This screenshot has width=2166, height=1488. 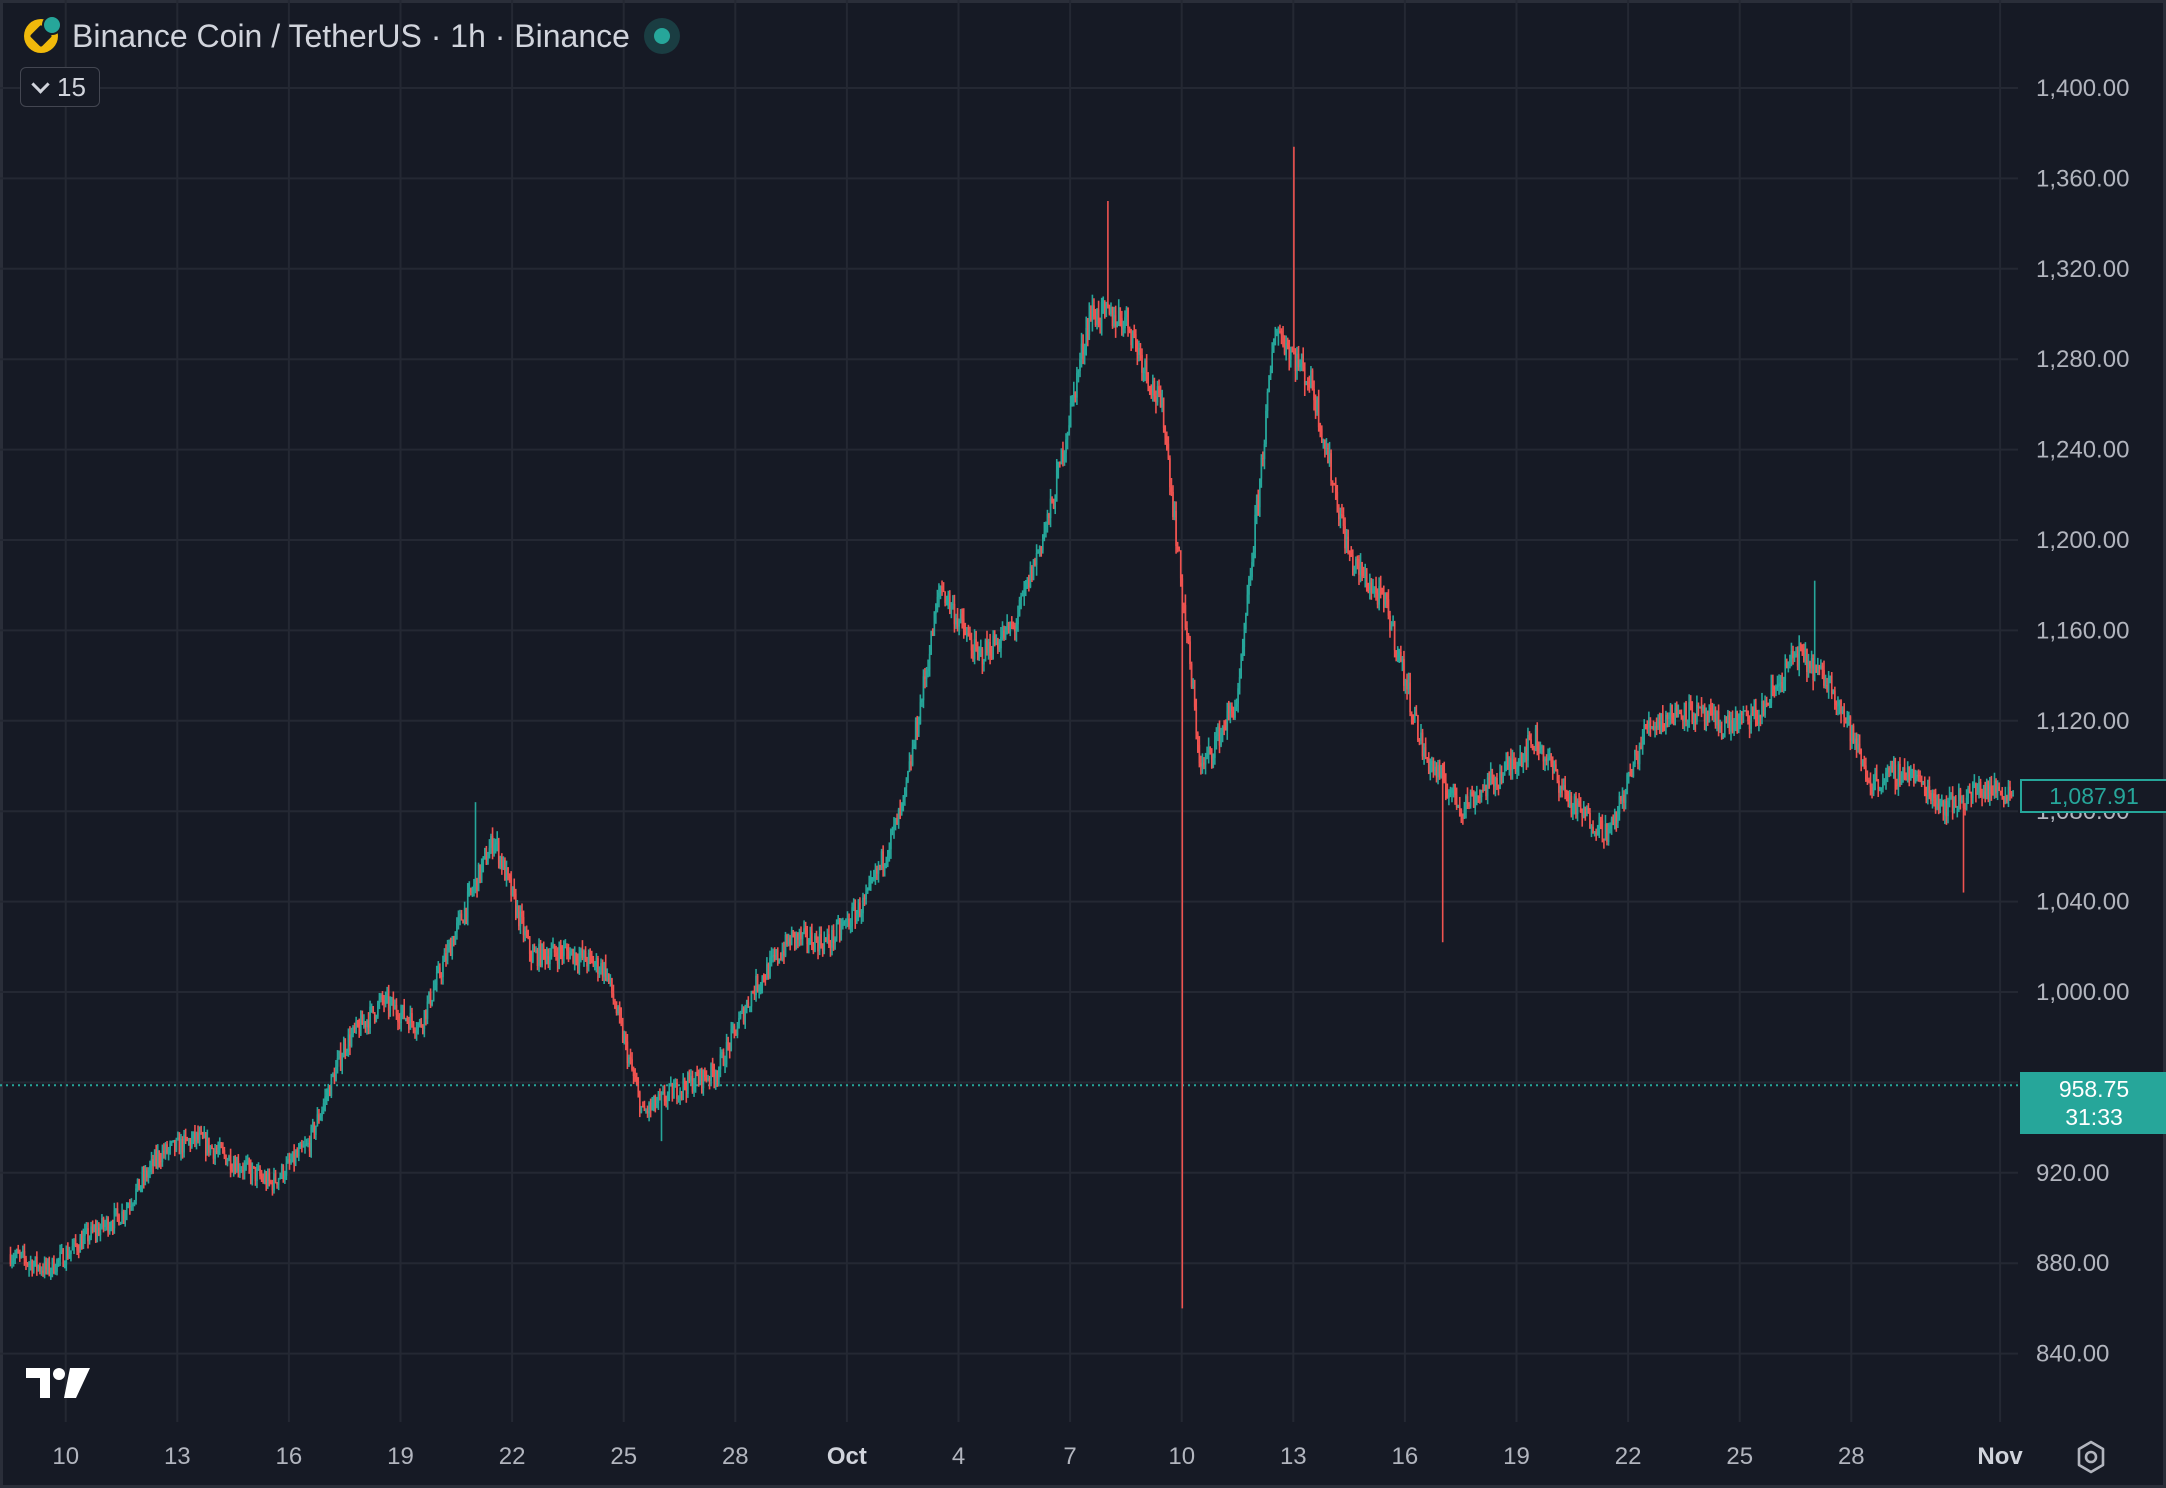 What do you see at coordinates (2091, 1457) in the screenshot?
I see `gear-icon` at bounding box center [2091, 1457].